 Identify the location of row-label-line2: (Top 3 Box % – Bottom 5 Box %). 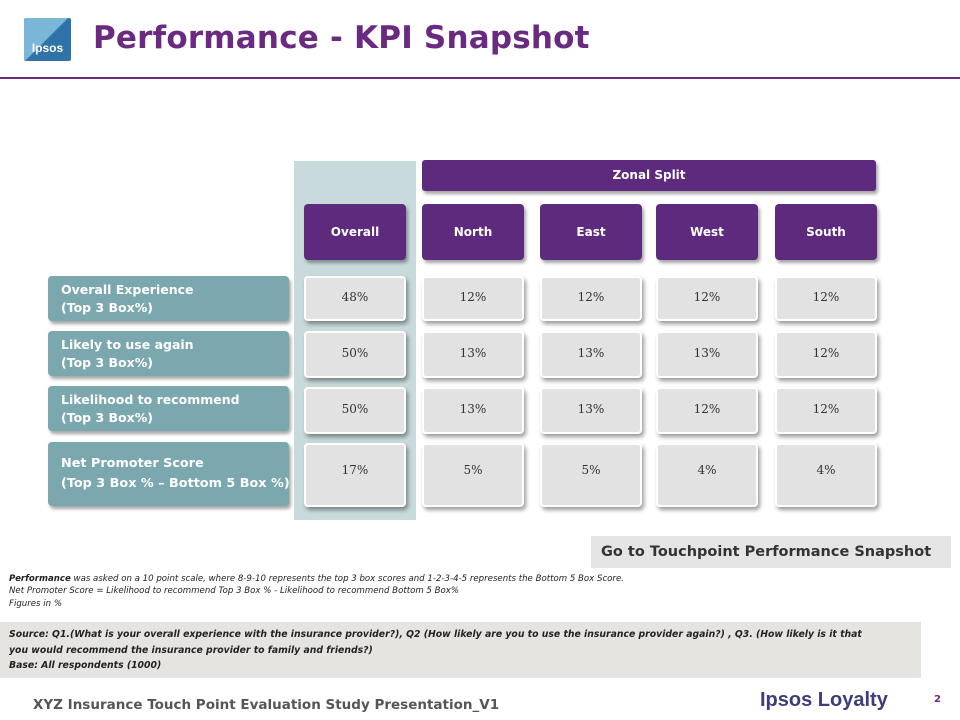
(175, 483).